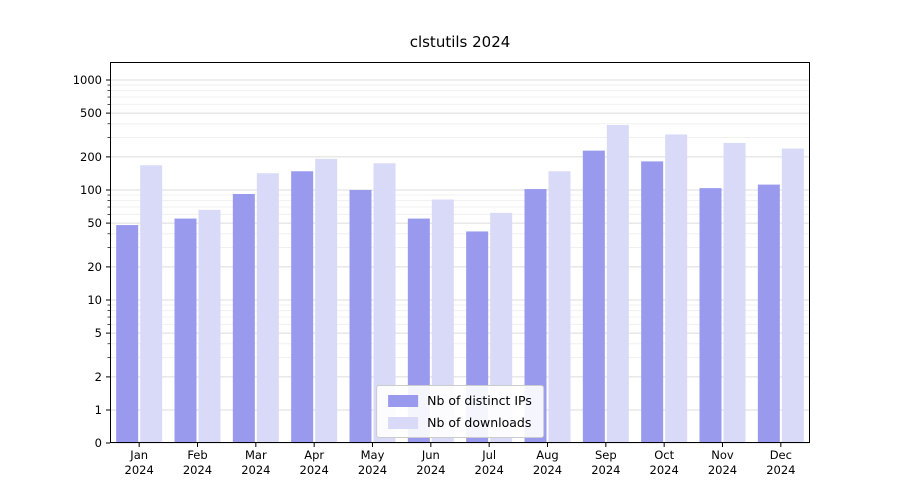 The height and width of the screenshot is (500, 900). What do you see at coordinates (302, 307) in the screenshot?
I see `bar-nb-of-distinct-ips-apr` at bounding box center [302, 307].